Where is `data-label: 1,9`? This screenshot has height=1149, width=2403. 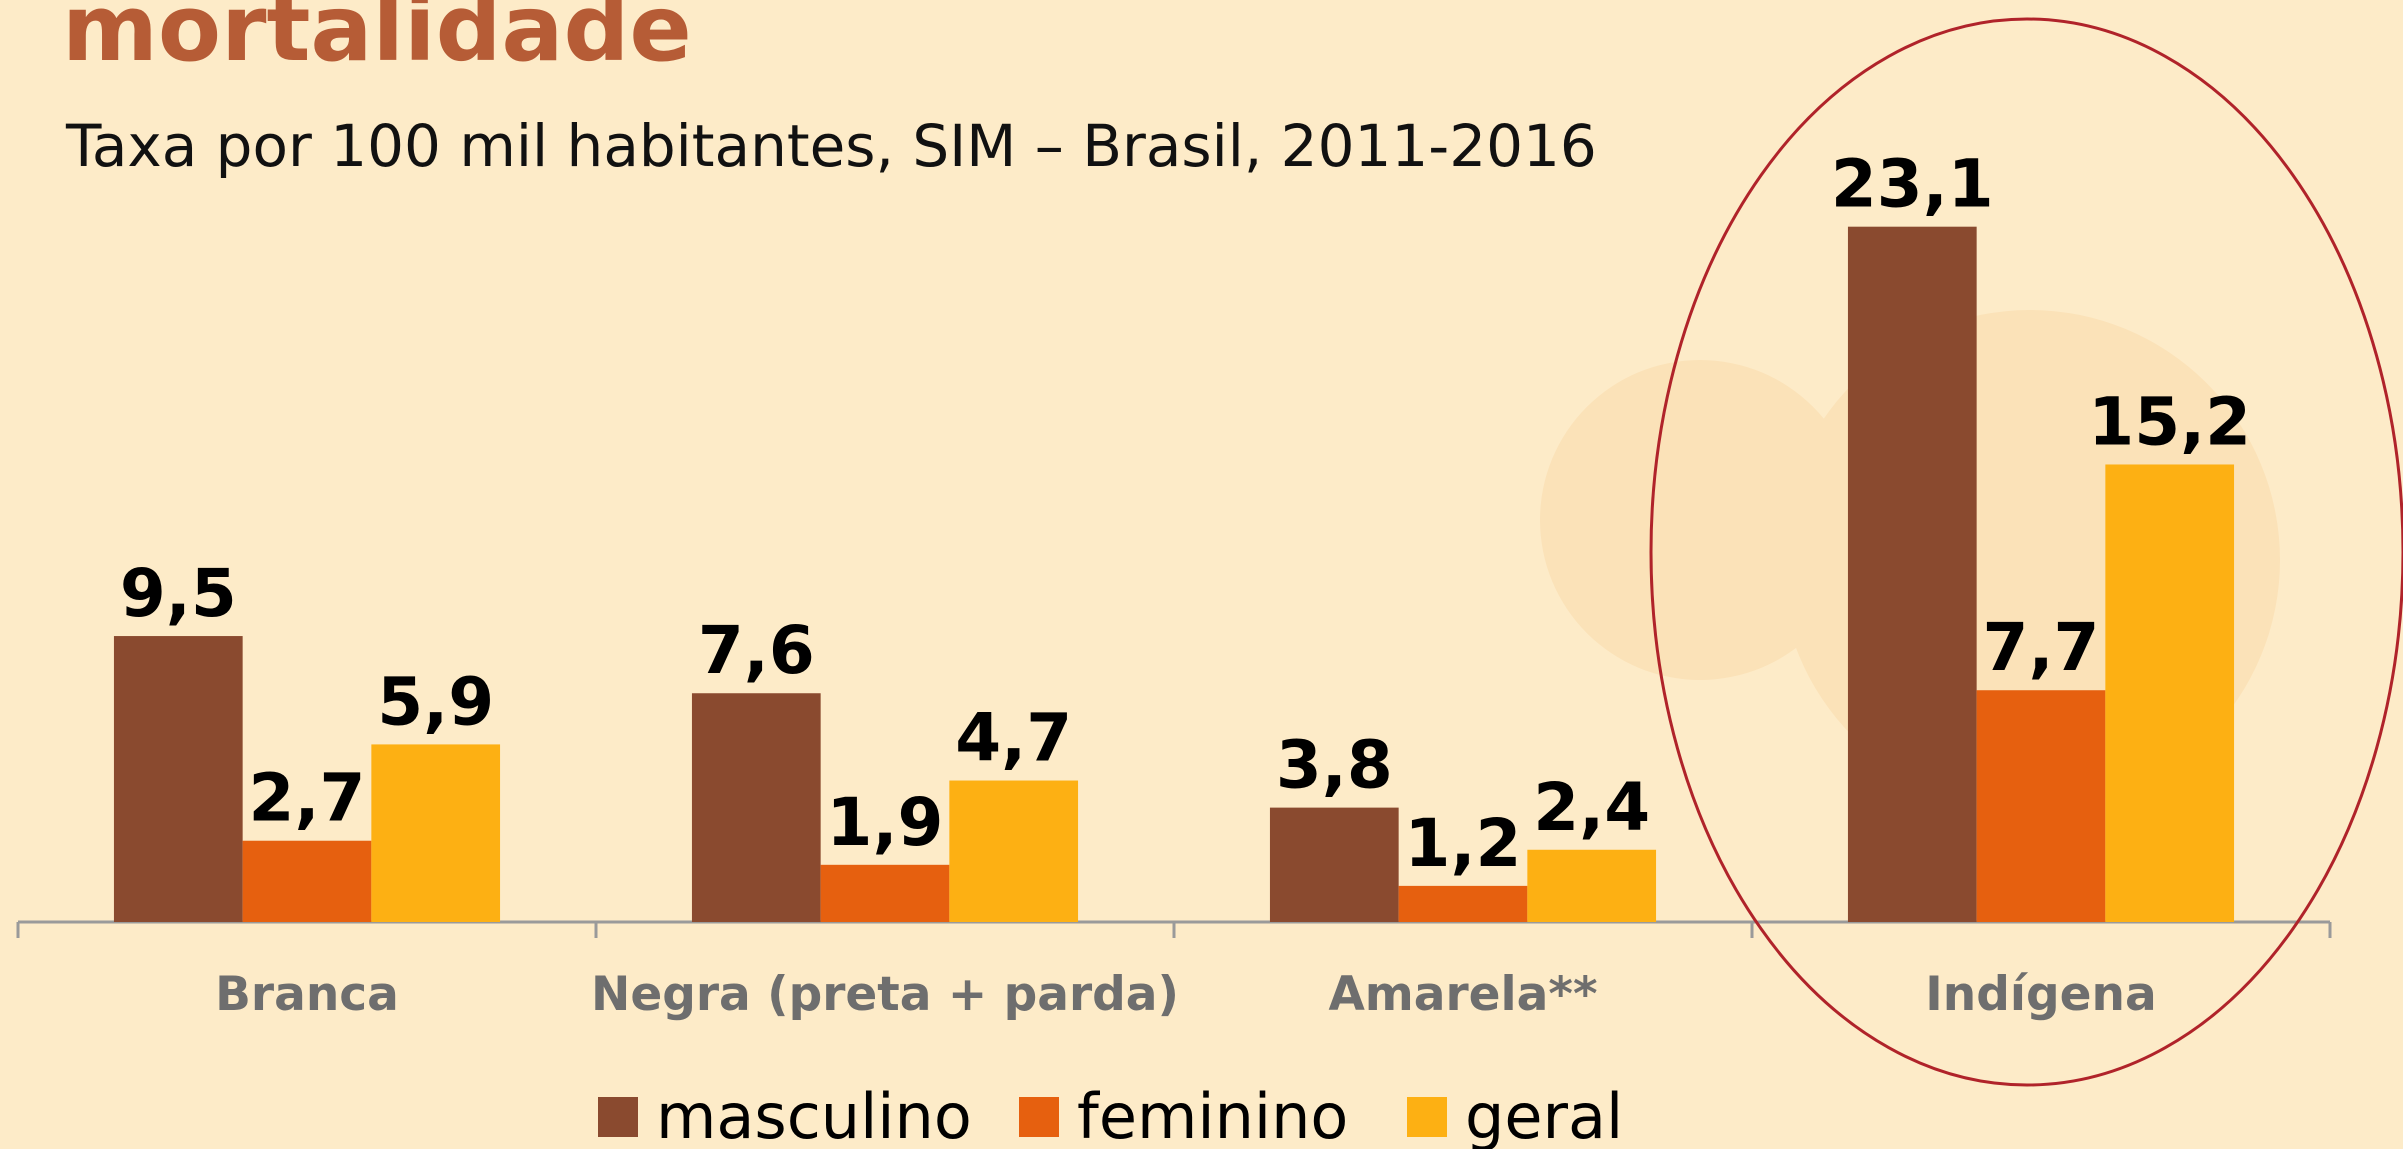
data-label: 1,9 is located at coordinates (885, 822).